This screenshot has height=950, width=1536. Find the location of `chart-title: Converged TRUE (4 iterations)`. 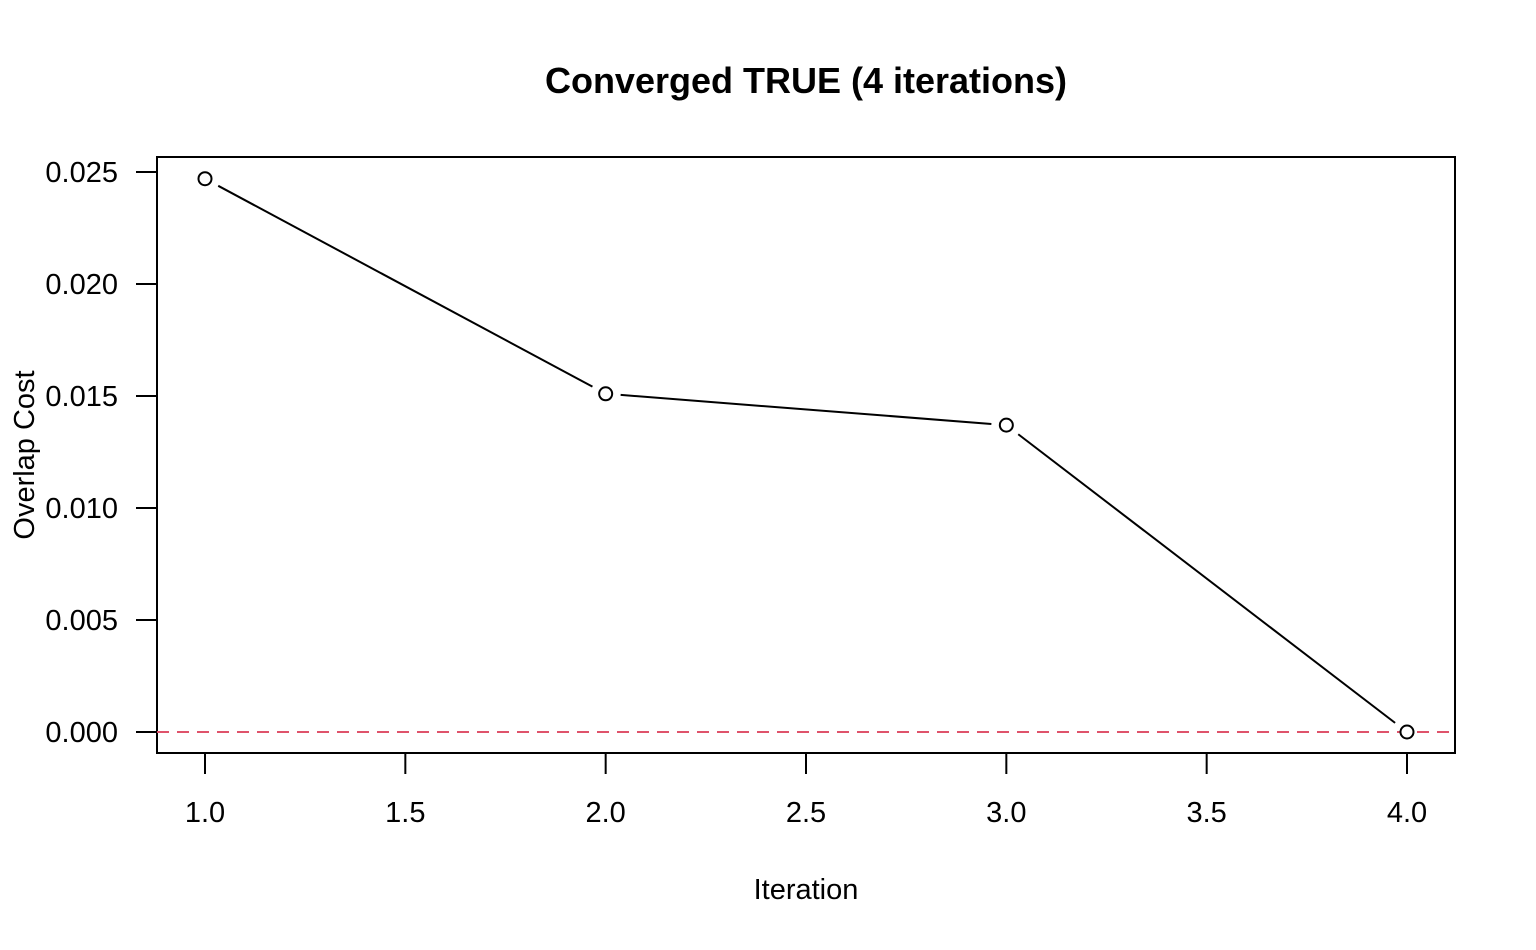

chart-title: Converged TRUE (4 iterations) is located at coordinates (806, 80).